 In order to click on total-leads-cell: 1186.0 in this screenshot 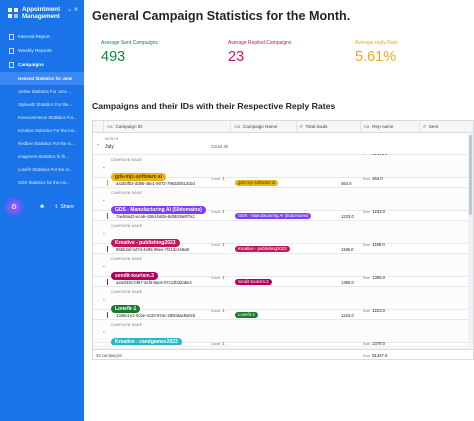, I will do `click(347, 249)`.